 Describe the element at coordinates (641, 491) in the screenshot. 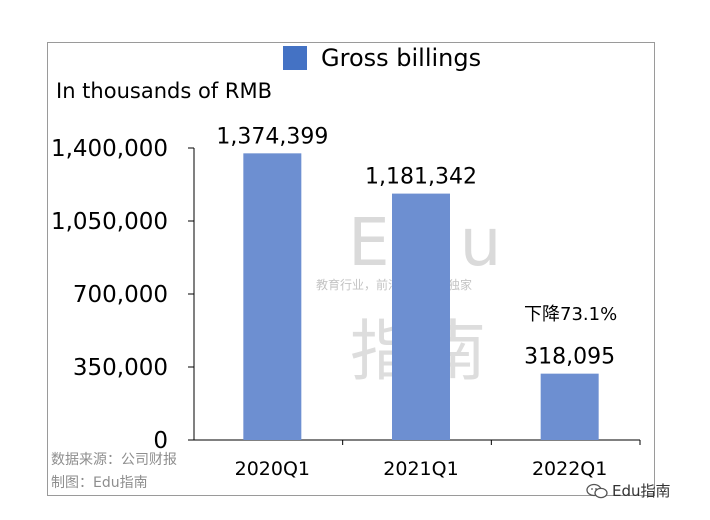

I see `brand-label: Edu指南` at that location.